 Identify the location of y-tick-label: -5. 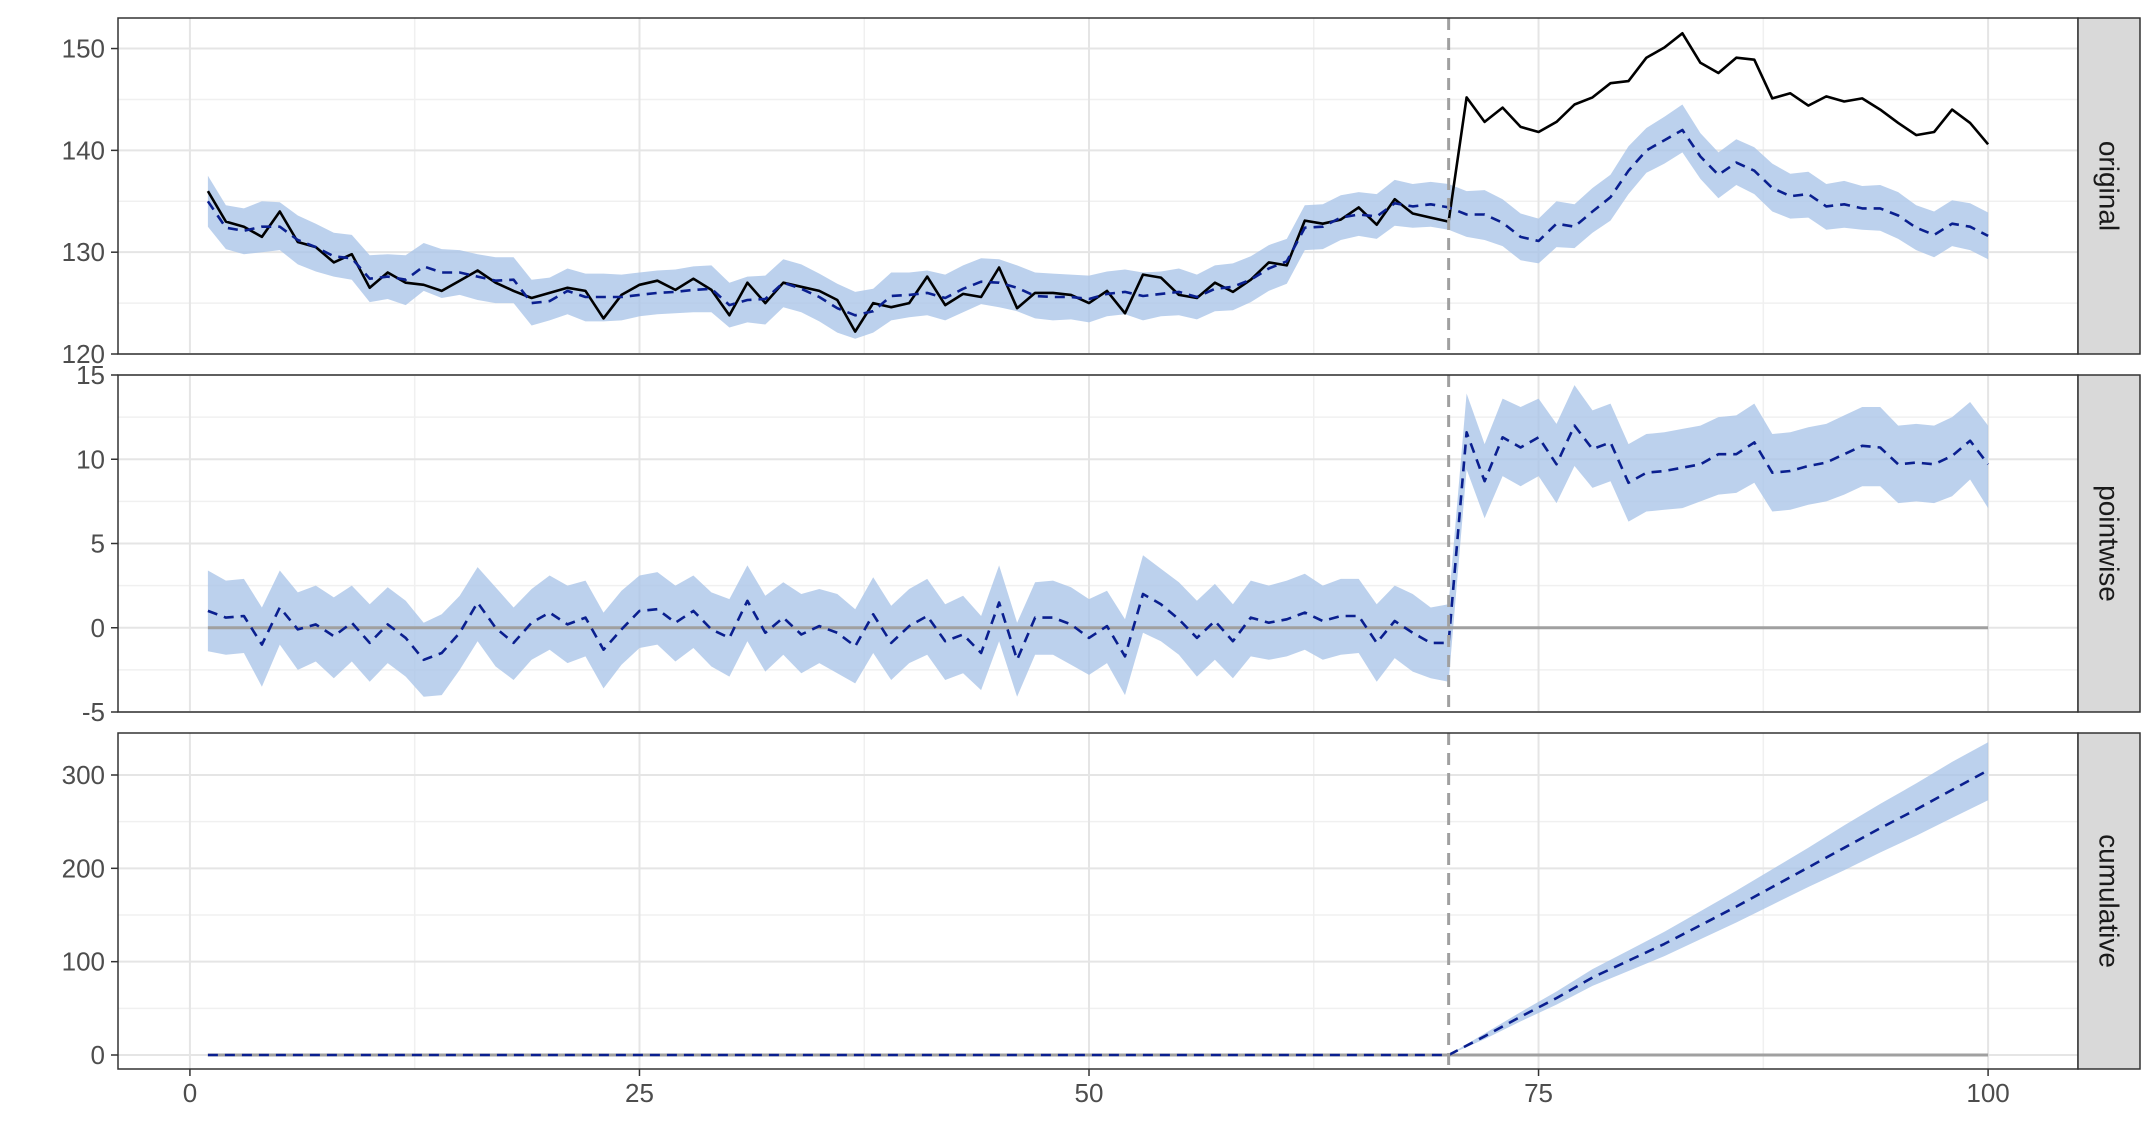
(93, 712).